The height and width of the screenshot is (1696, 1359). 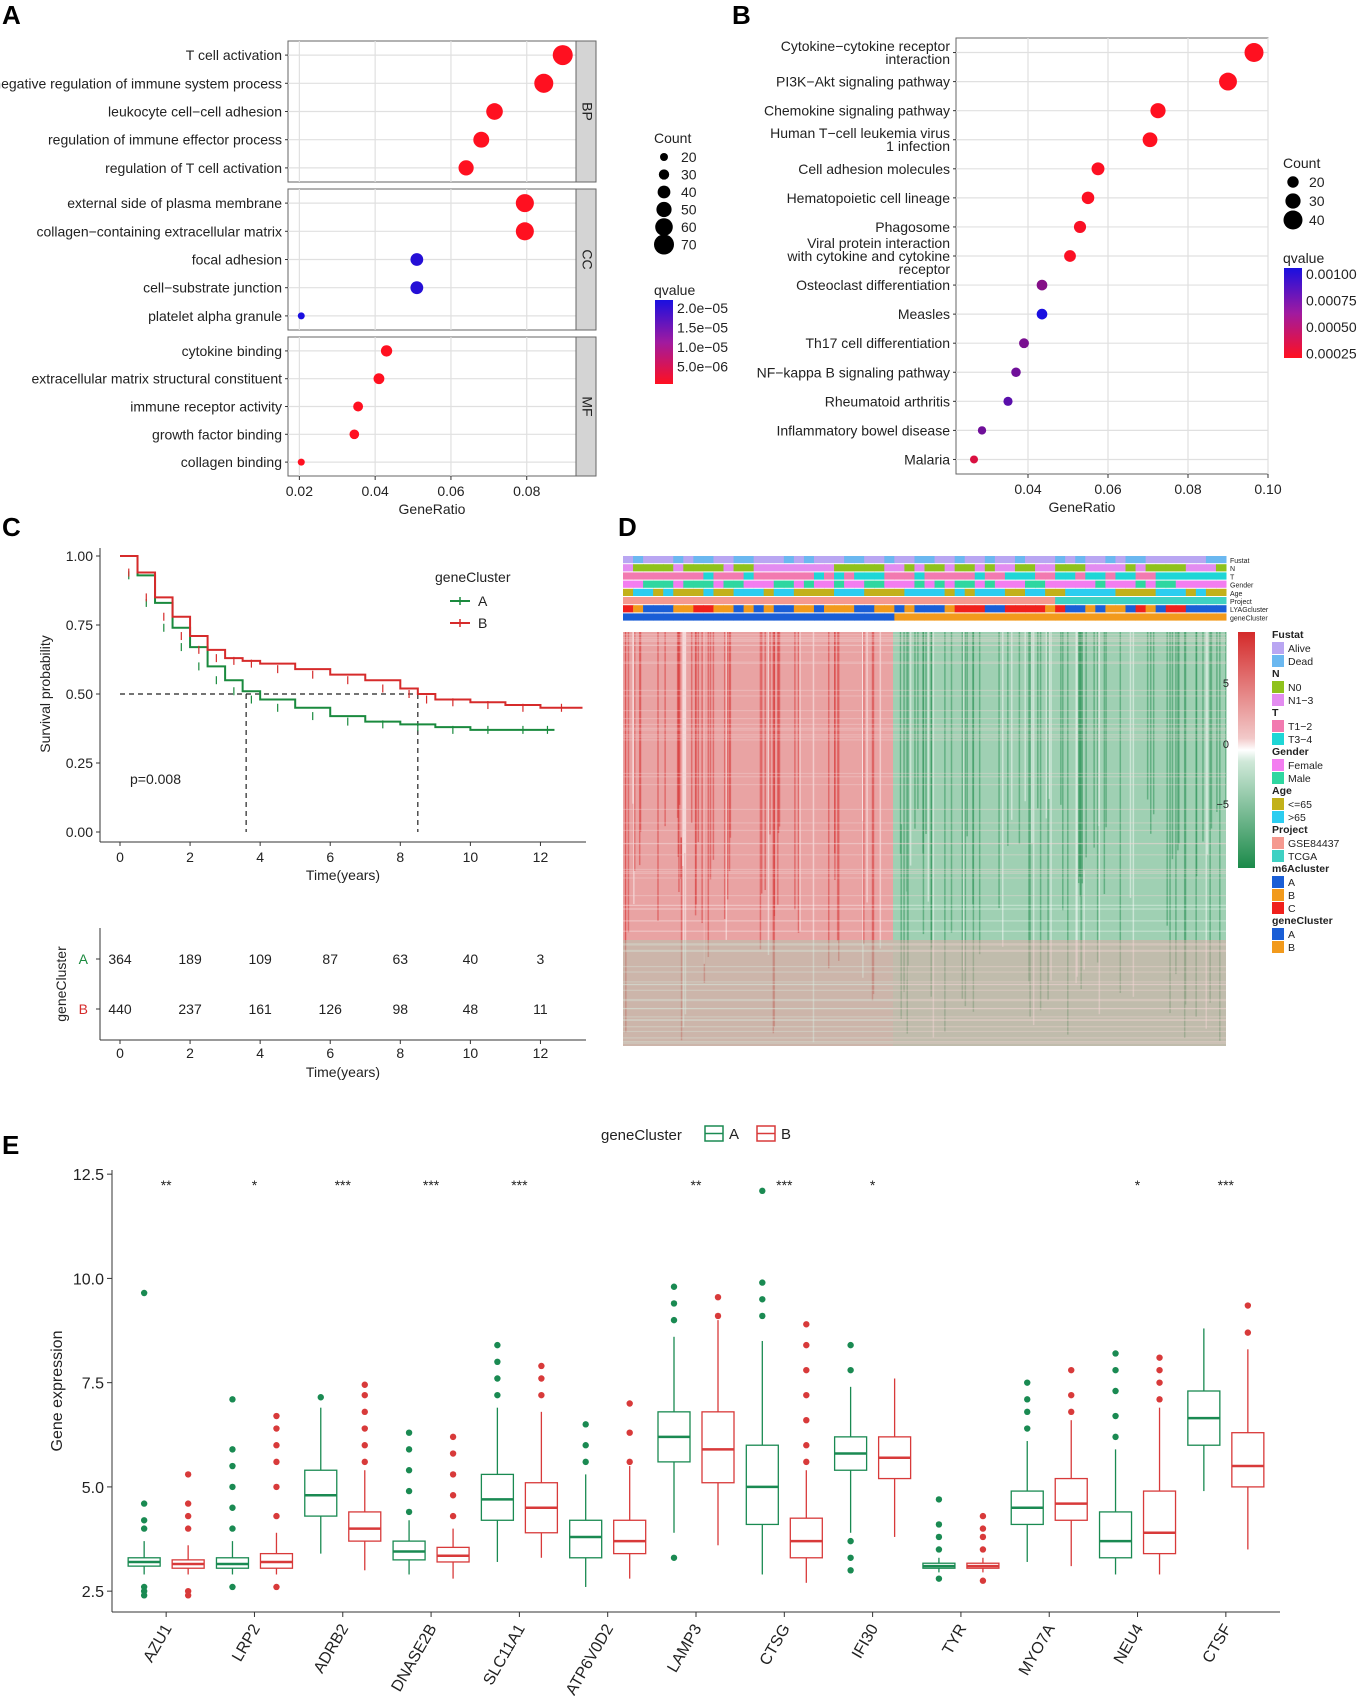 What do you see at coordinates (758, 839) in the screenshot?
I see `heatmap-block-a` at bounding box center [758, 839].